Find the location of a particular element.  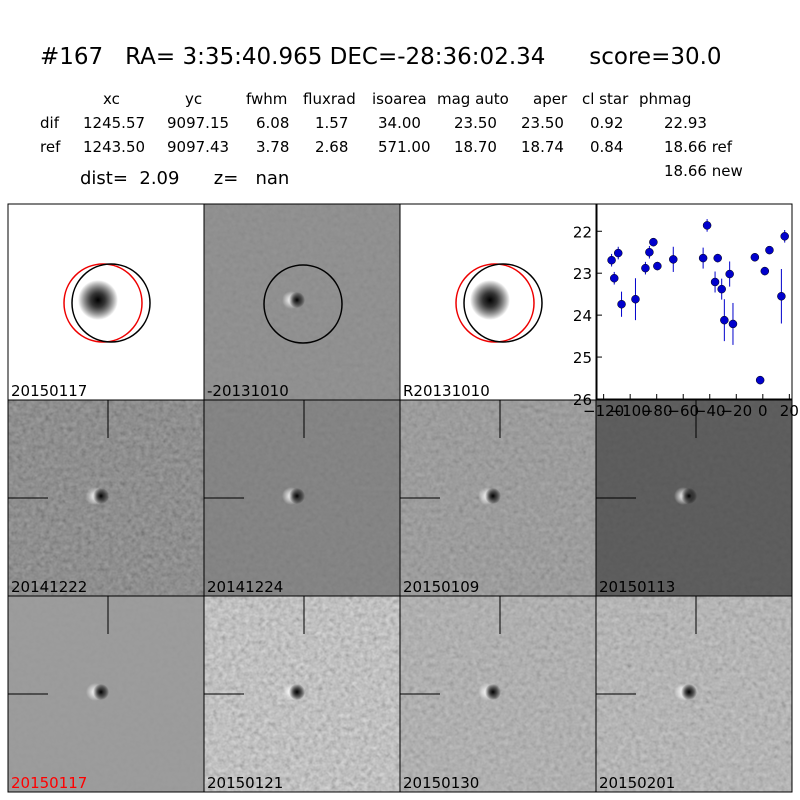

table-header: cl star is located at coordinates (605, 99).